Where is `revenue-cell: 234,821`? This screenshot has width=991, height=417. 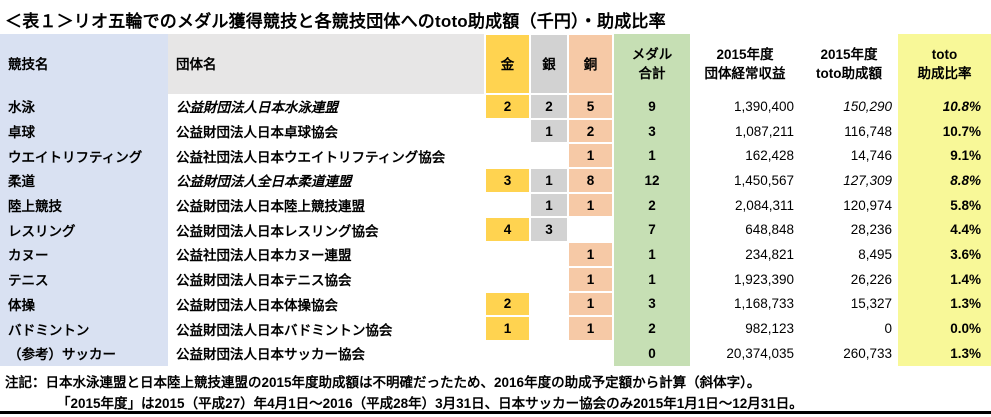
revenue-cell: 234,821 is located at coordinates (769, 254).